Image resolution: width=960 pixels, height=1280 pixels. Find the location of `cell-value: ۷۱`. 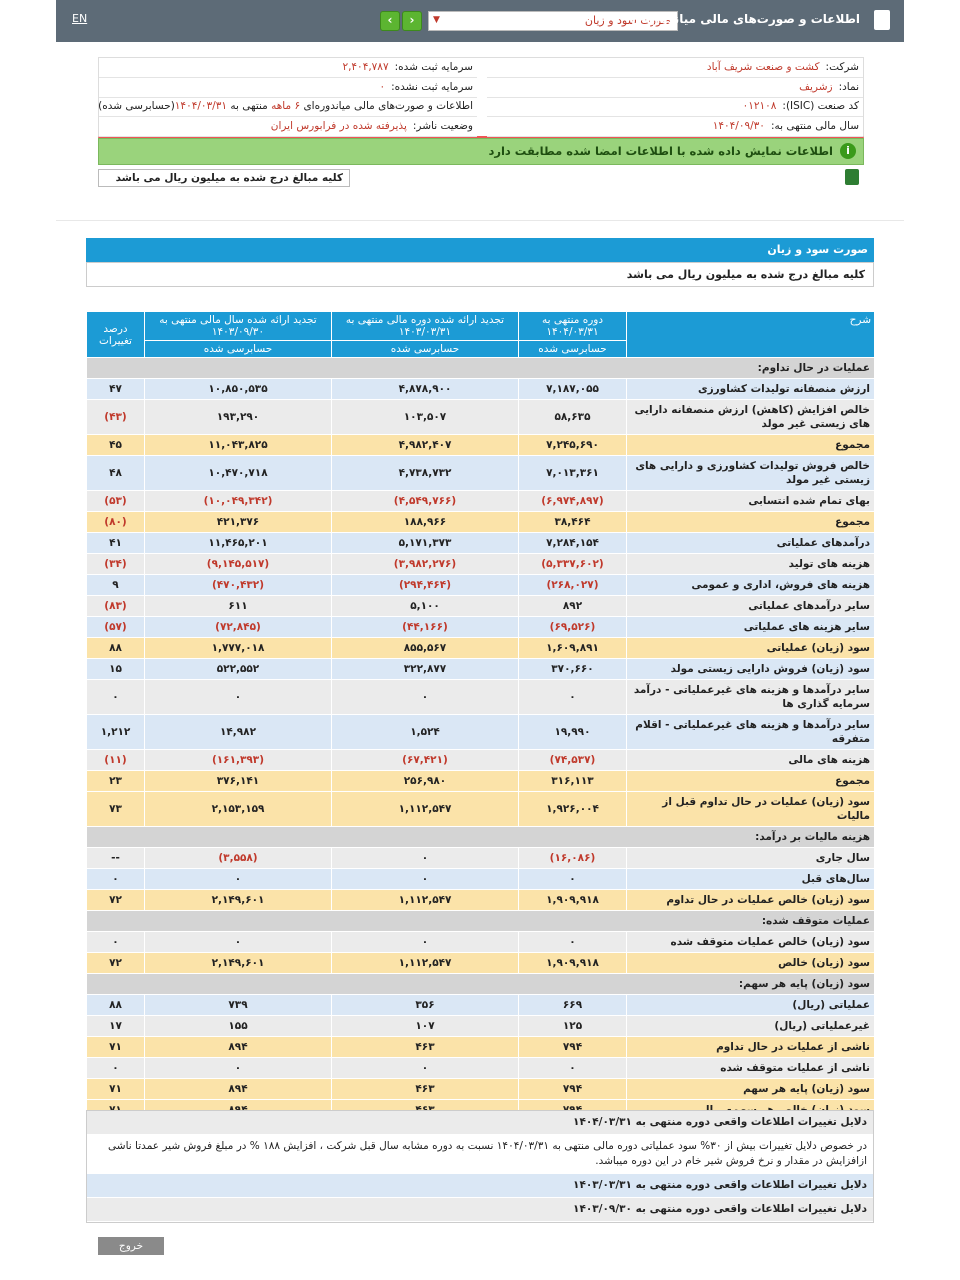

cell-value: ۷۱ is located at coordinates (115, 1089).